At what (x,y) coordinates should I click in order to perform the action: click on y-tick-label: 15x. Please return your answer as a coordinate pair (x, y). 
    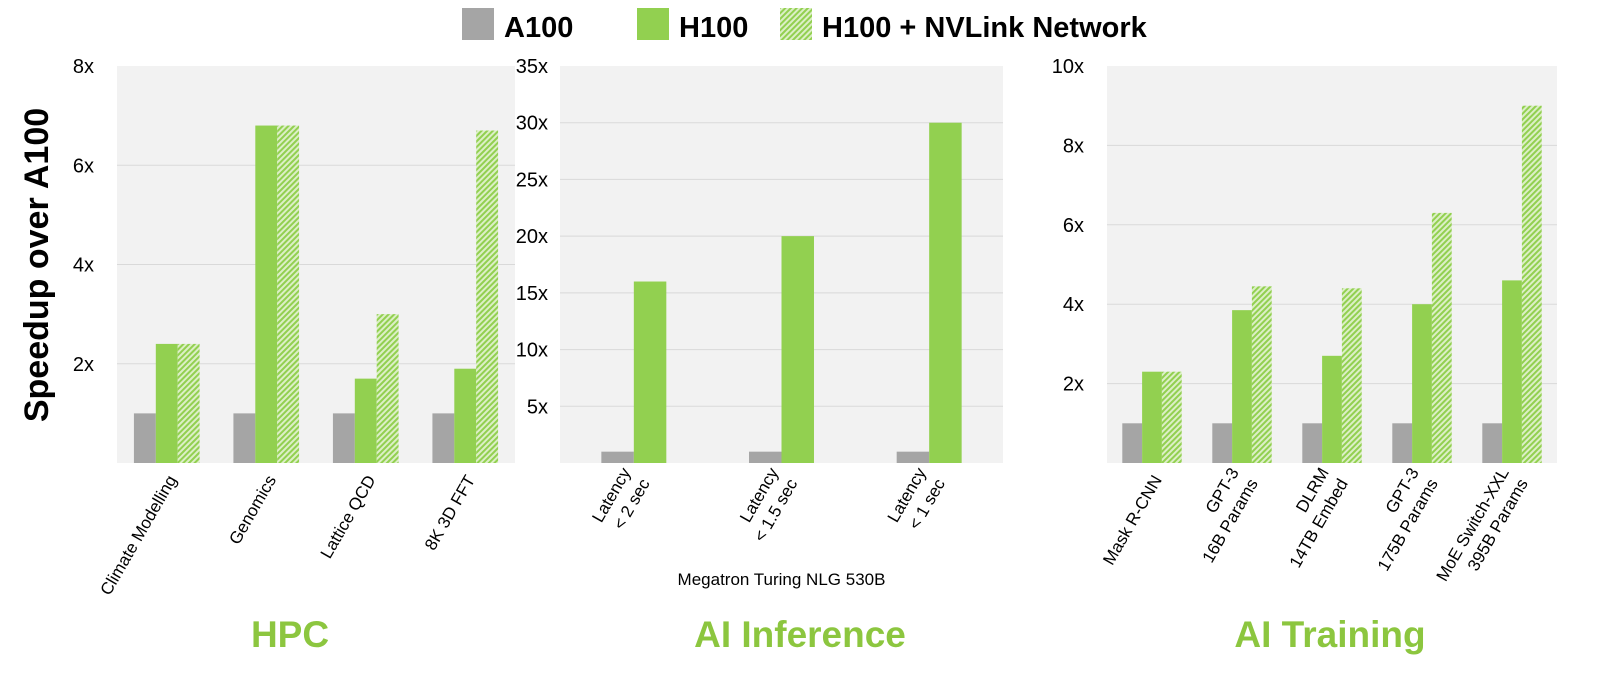
    Looking at the image, I should click on (532, 294).